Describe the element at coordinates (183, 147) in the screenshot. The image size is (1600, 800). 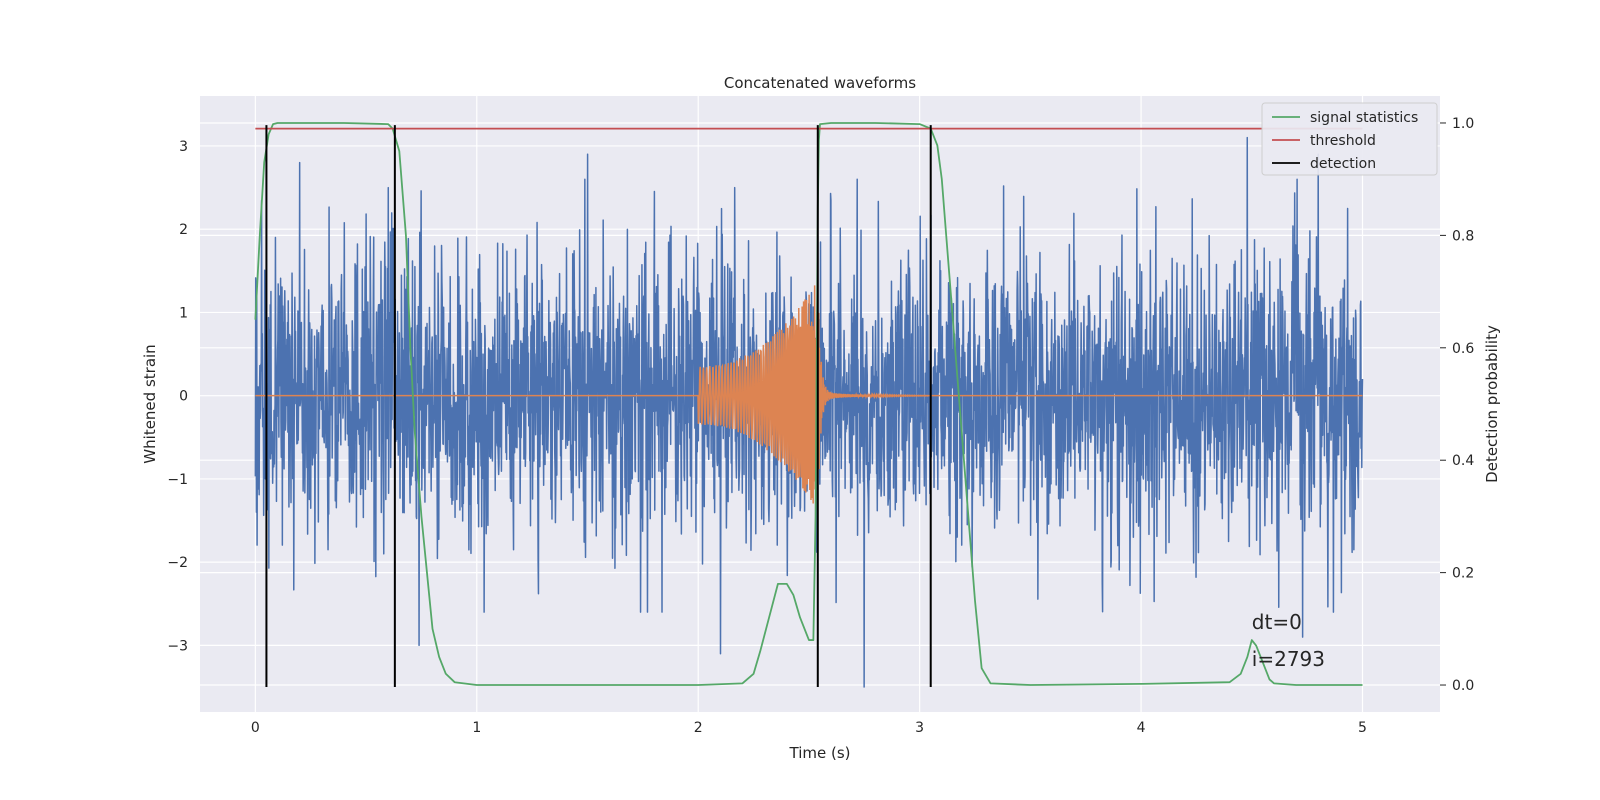
I see `y-tick-label: 3` at that location.